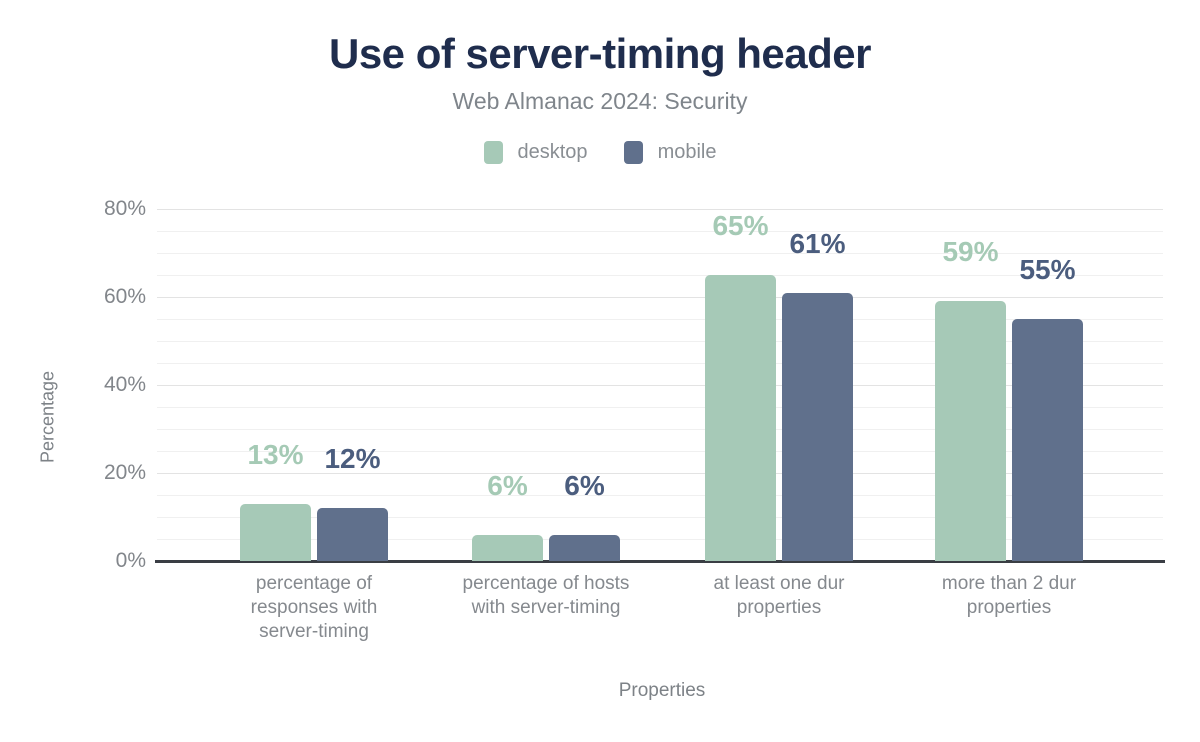  What do you see at coordinates (124, 208) in the screenshot?
I see `y-tick-label: 80%` at bounding box center [124, 208].